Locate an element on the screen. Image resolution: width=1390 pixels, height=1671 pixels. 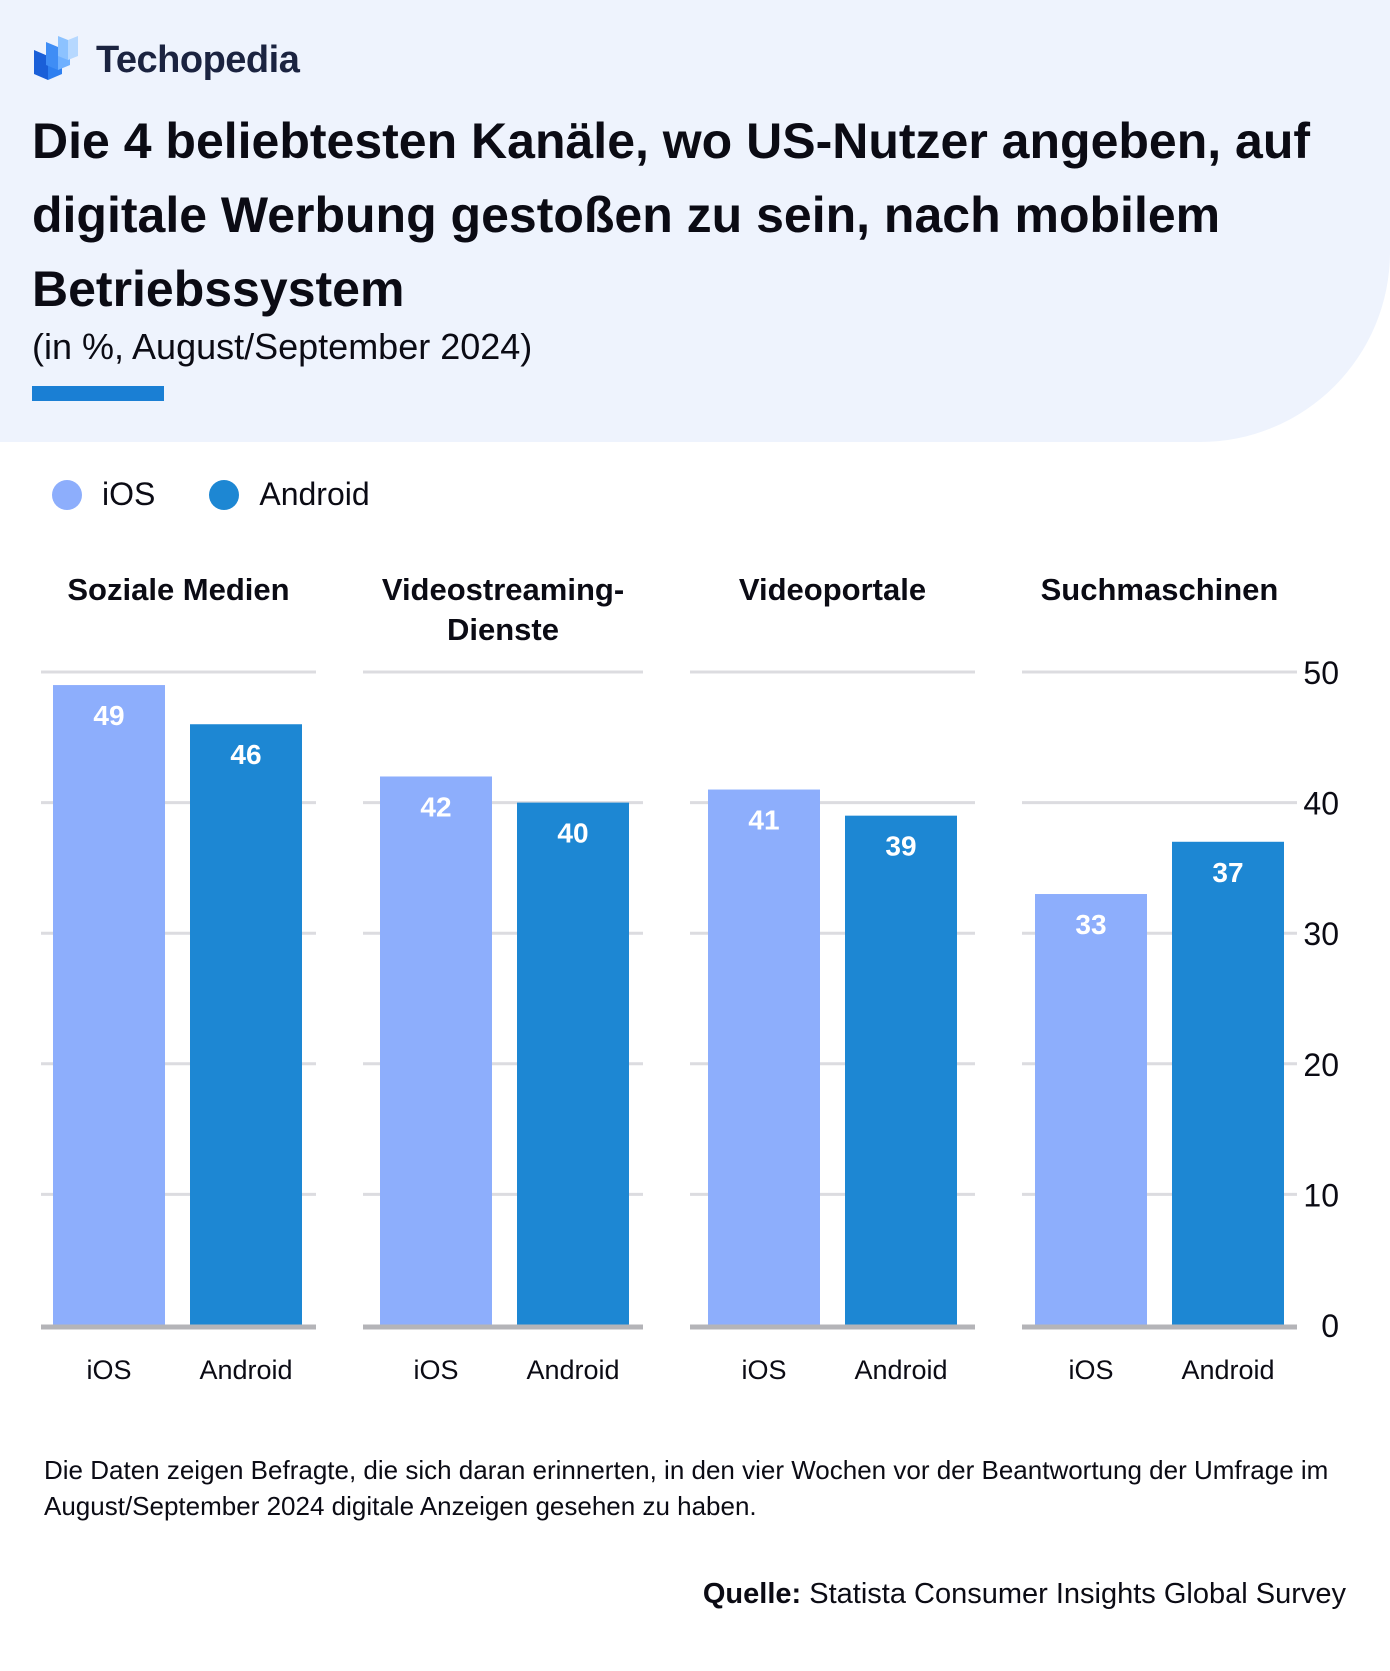
chart-subtitle: (in %, August/September 2024) is located at coordinates (282, 346).